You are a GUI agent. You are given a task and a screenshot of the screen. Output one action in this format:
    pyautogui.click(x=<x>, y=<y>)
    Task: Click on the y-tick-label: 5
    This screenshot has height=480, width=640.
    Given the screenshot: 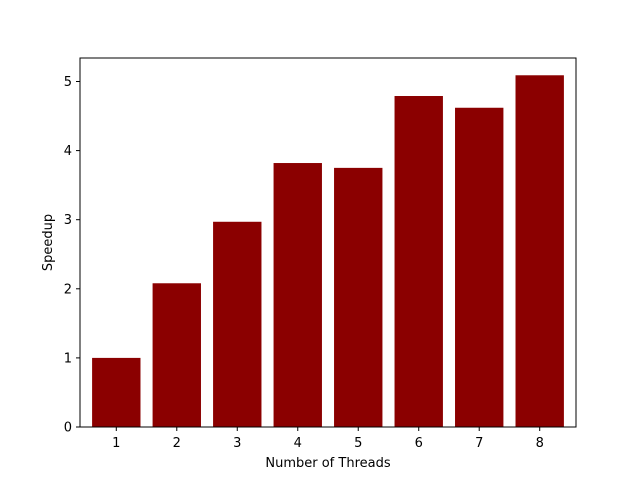 What is the action you would take?
    pyautogui.click(x=68, y=82)
    